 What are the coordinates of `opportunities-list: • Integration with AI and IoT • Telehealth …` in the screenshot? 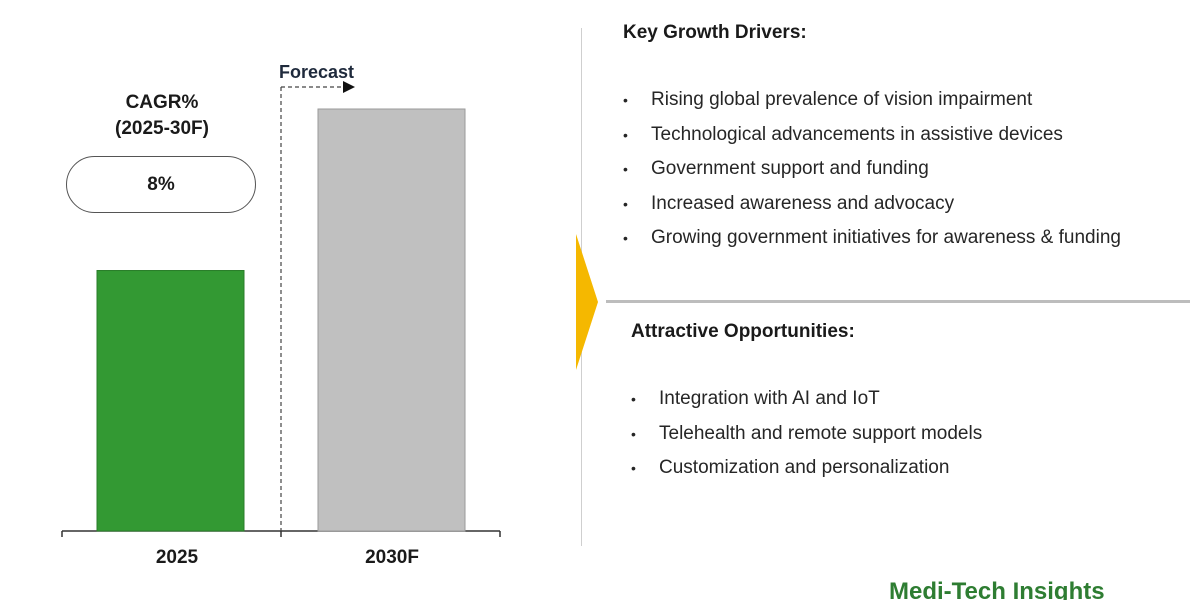 It's located at (806, 434).